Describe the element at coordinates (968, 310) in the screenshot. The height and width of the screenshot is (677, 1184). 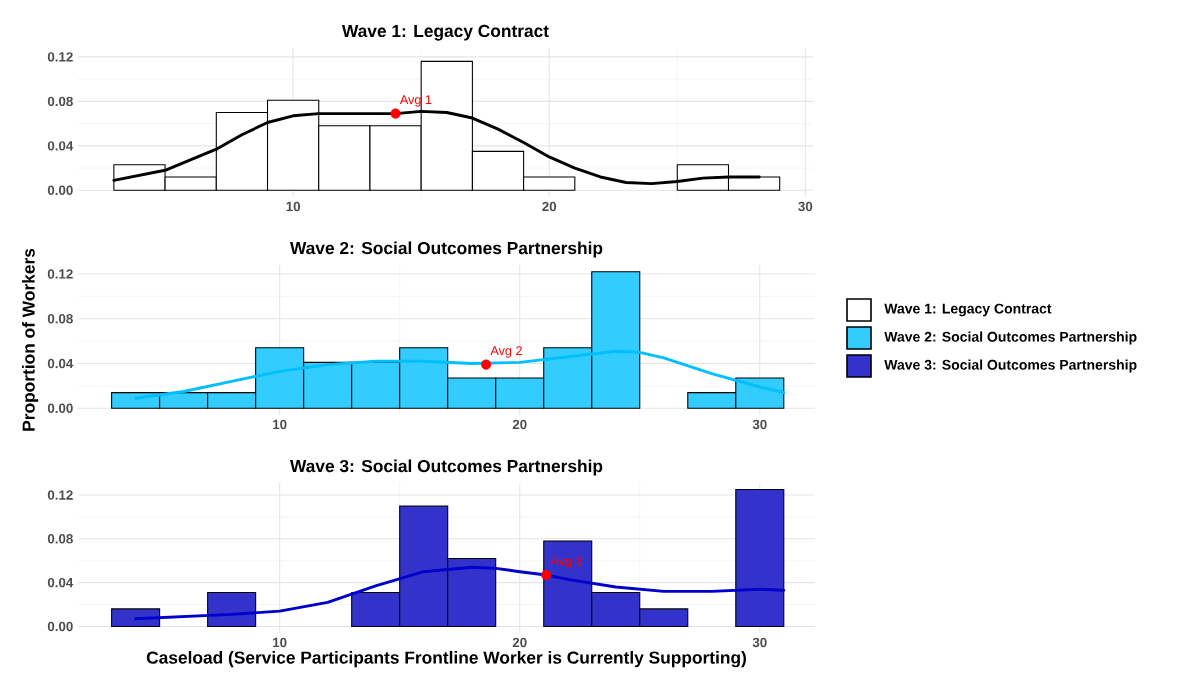
I see `legend-label: Wave 1: Legacy Contract` at that location.